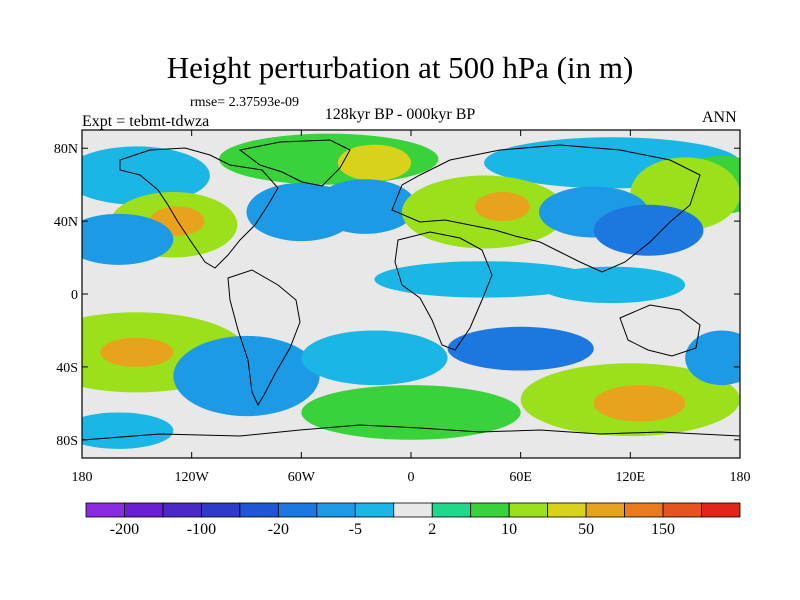 The height and width of the screenshot is (600, 800). Describe the element at coordinates (663, 529) in the screenshot. I see `colorbar-label: 150` at that location.